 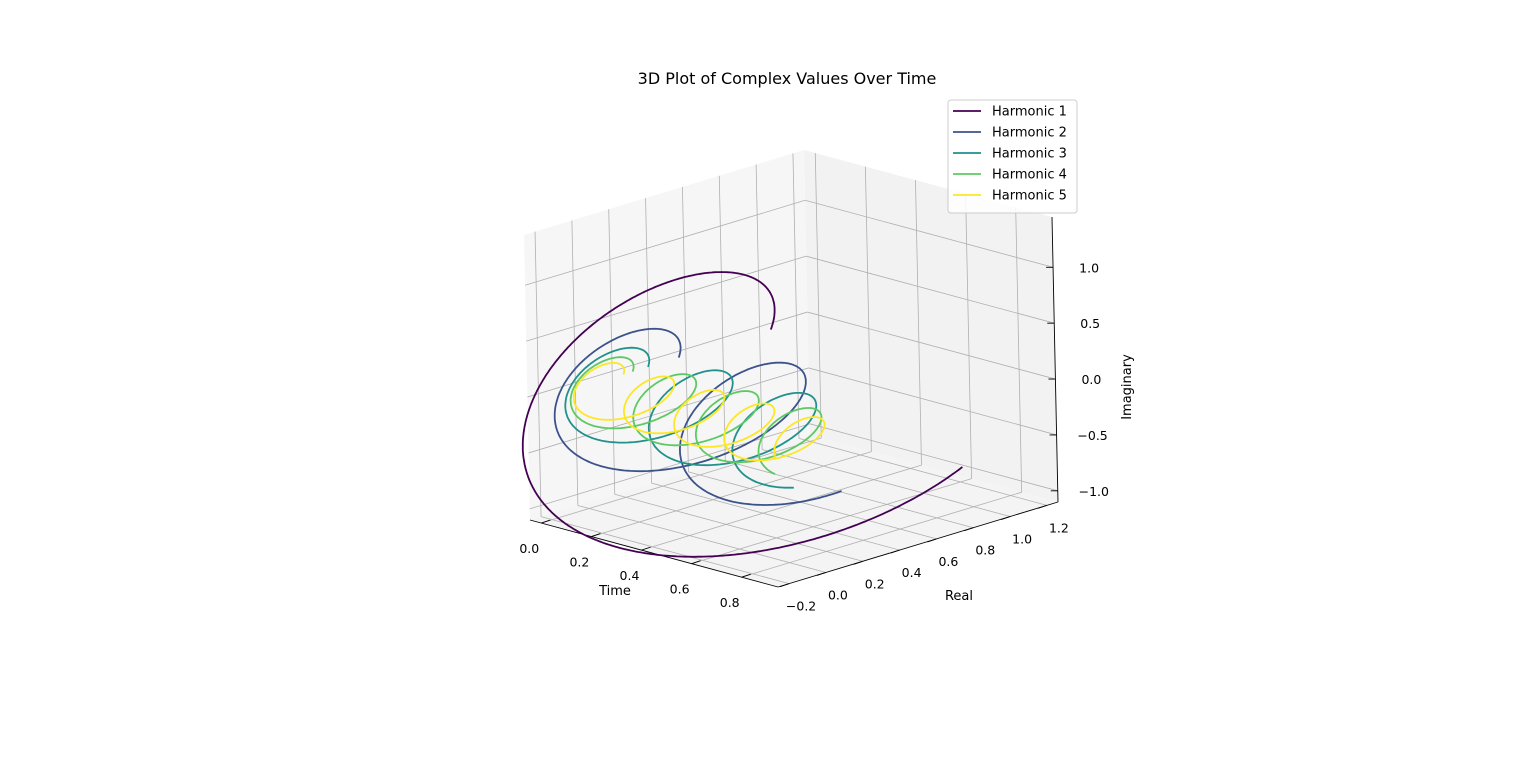 What do you see at coordinates (680, 589) in the screenshot?
I see `x-tick-label: 0.6` at bounding box center [680, 589].